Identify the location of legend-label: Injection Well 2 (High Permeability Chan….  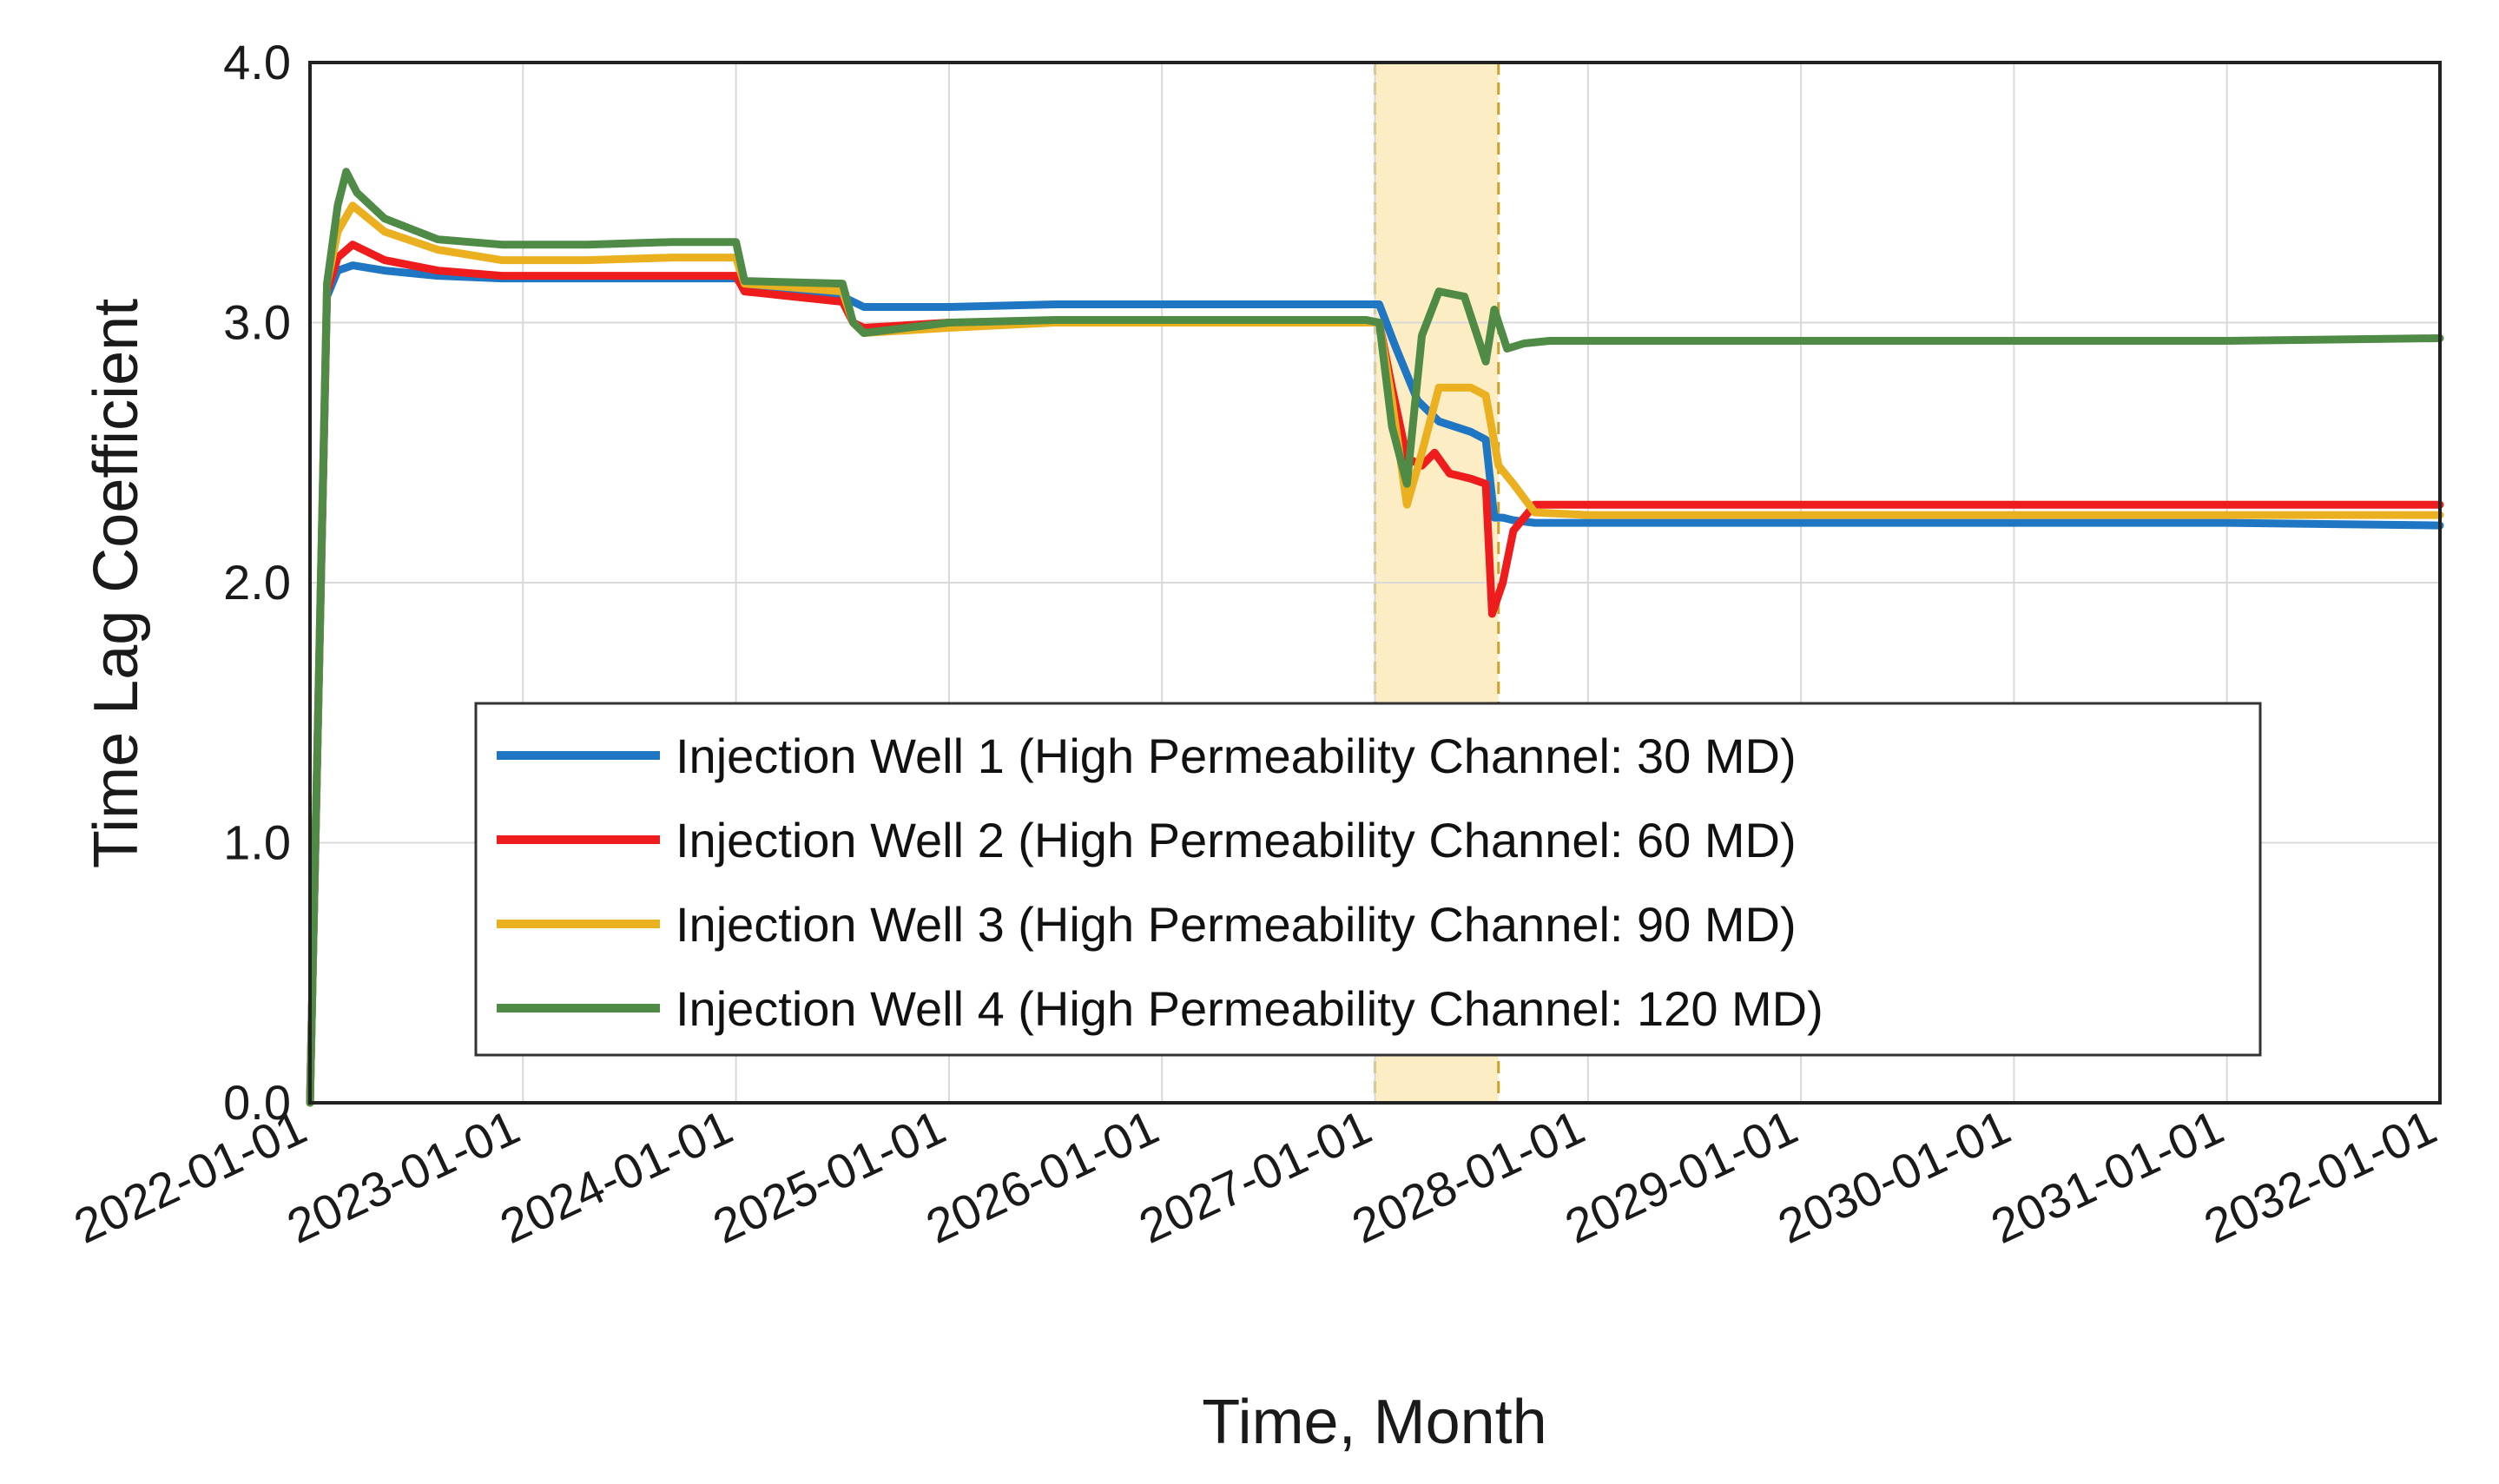
(1237, 840).